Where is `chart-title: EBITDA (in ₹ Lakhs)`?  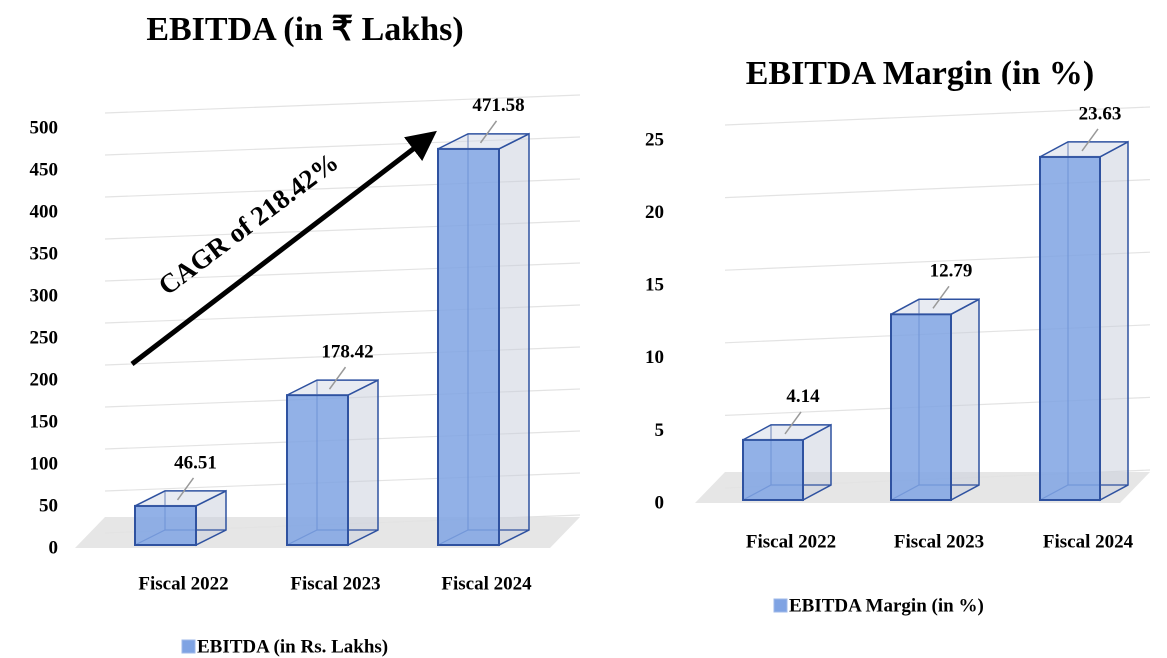 chart-title: EBITDA (in ₹ Lakhs) is located at coordinates (304, 29).